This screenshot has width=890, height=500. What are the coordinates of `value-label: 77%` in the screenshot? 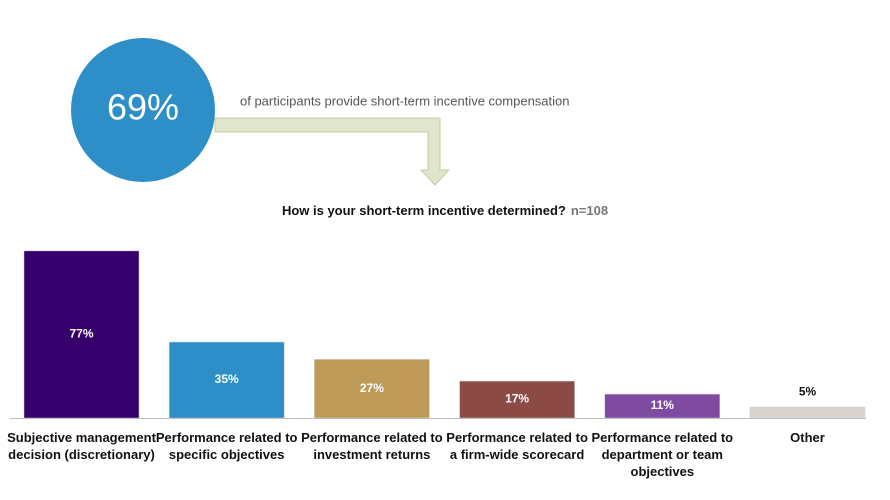 It's located at (81, 334).